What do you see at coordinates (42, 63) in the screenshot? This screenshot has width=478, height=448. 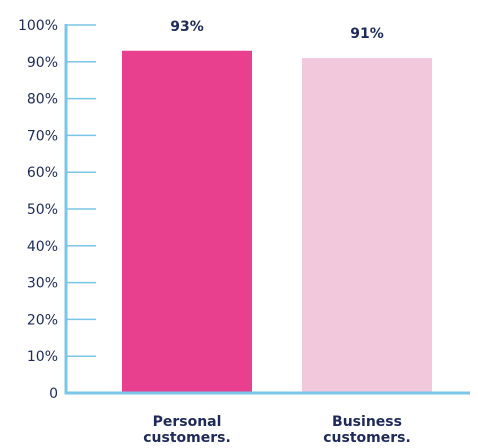 I see `y-tick-label: 90%` at bounding box center [42, 63].